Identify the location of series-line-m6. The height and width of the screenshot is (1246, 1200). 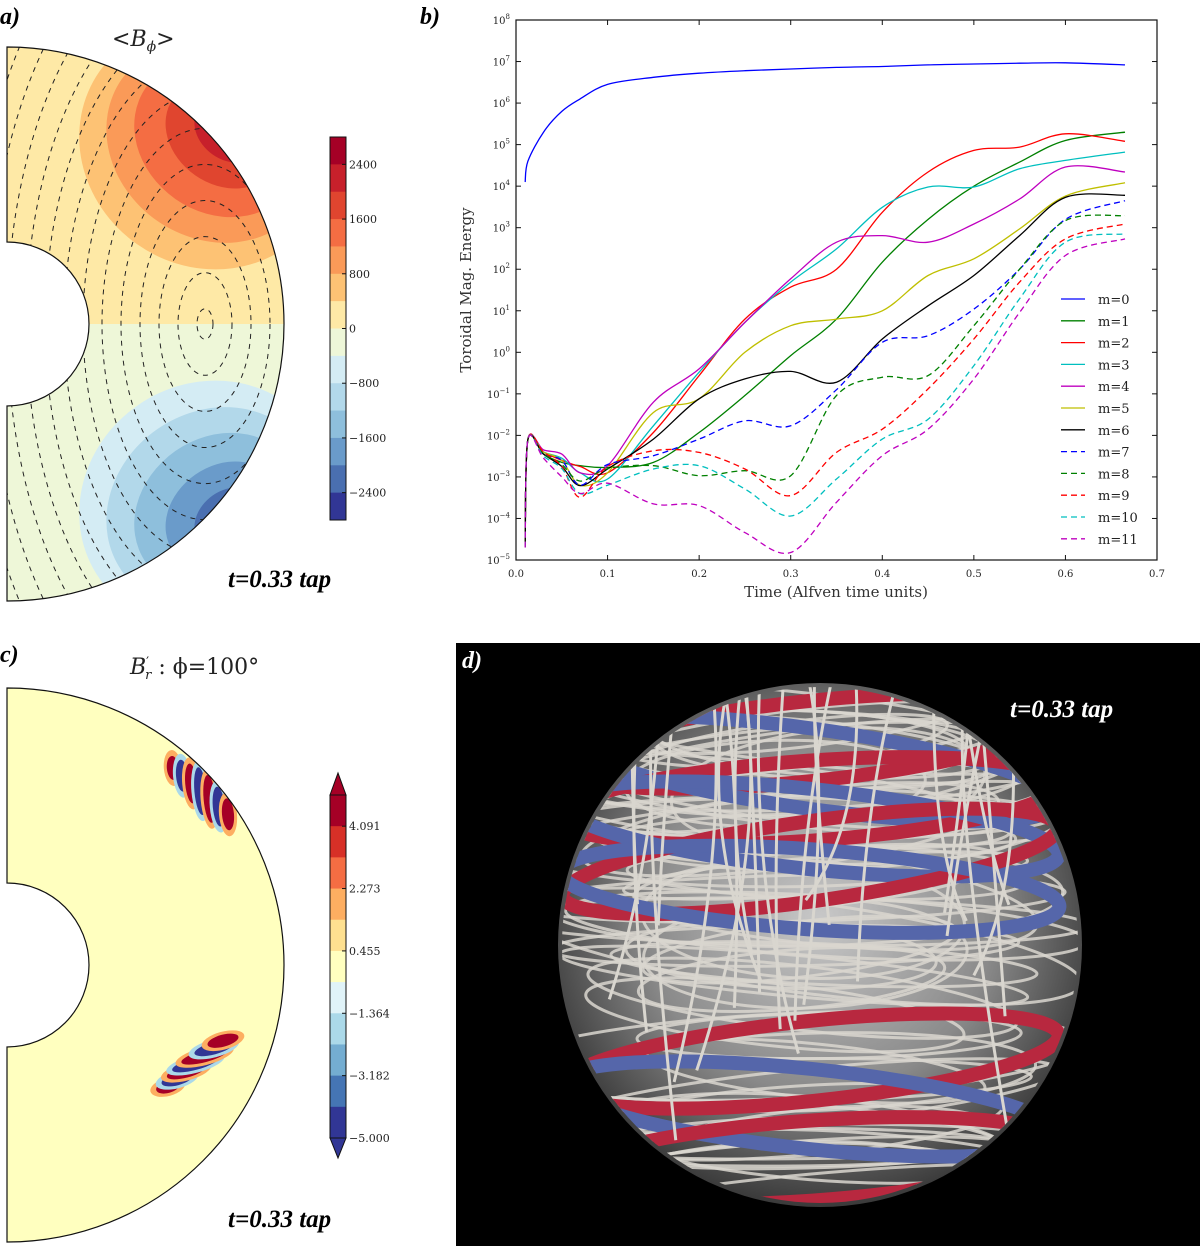
(825, 370).